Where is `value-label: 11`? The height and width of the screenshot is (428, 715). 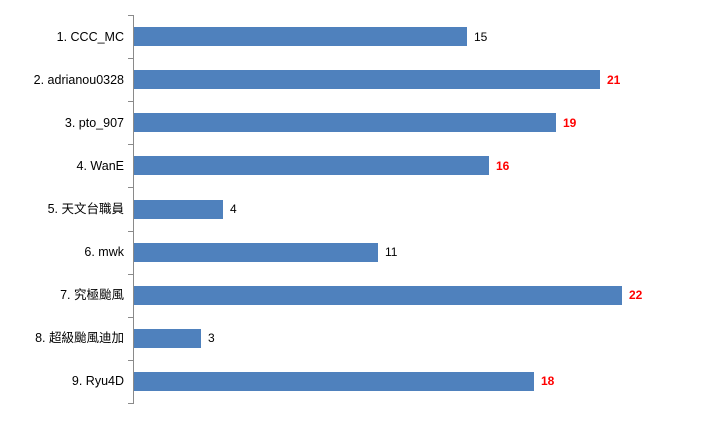
value-label: 11 is located at coordinates (391, 252).